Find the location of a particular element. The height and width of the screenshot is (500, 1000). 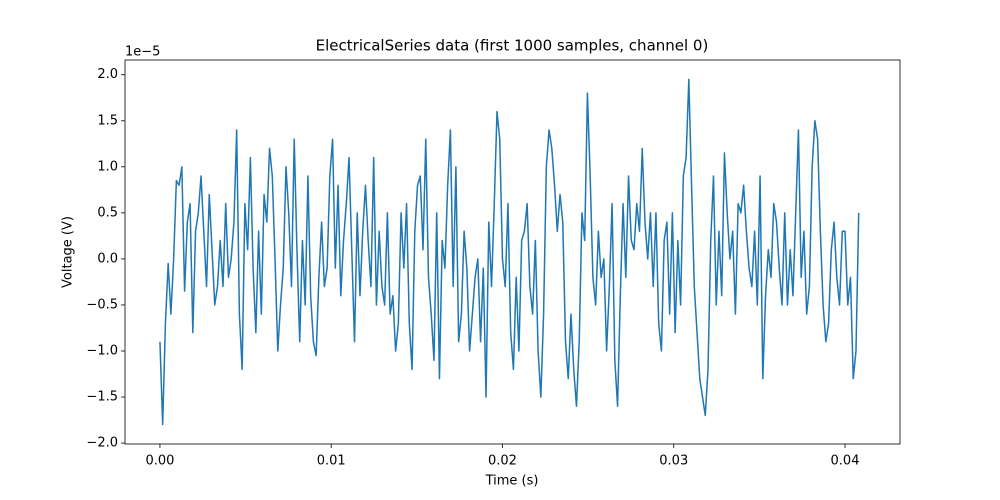

y-tick-label: −1.5 is located at coordinates (102, 397).